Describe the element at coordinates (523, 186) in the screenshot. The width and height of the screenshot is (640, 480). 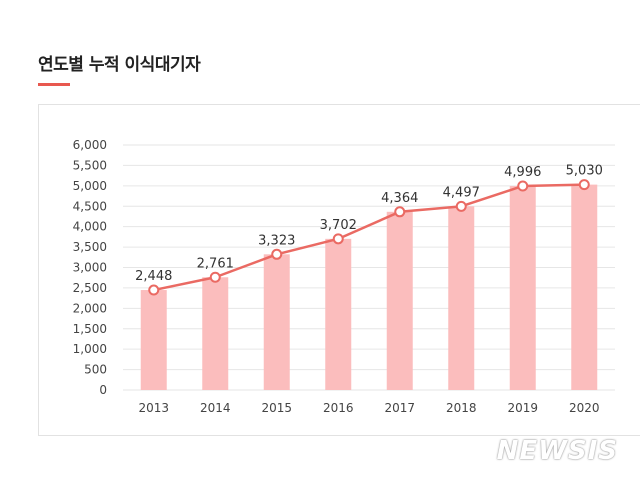
I see `point-2019` at that location.